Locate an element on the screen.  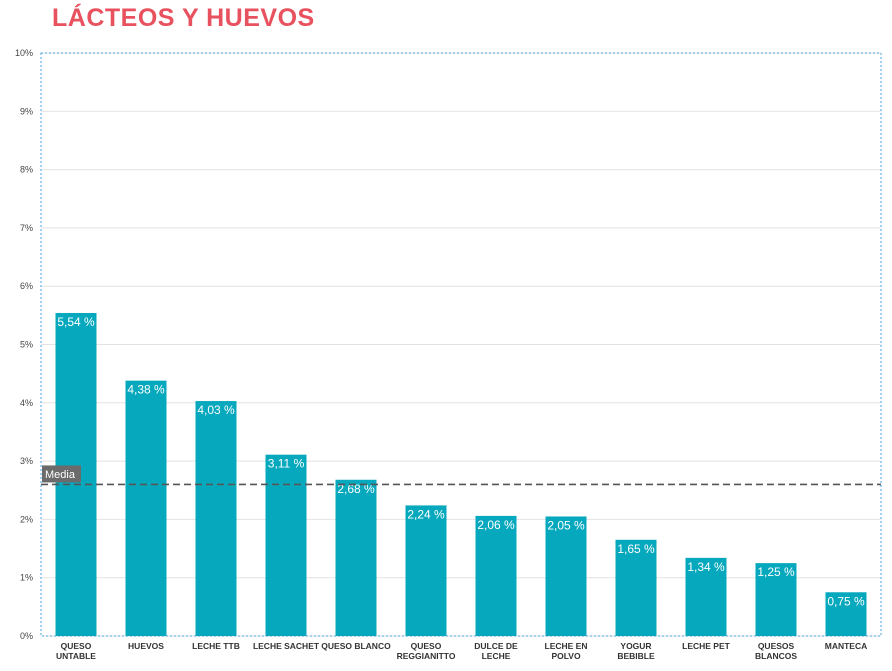
bar-value-label: 1,25 % is located at coordinates (776, 572).